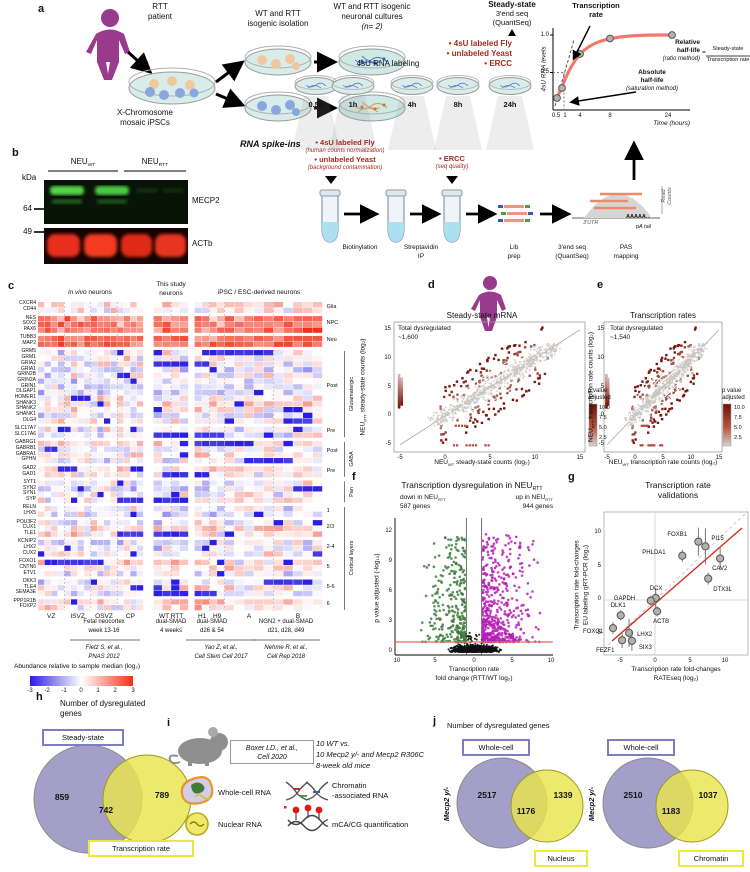 The width and height of the screenshot is (750, 872). Describe the element at coordinates (162, 795) in the screenshot. I see `venn-h-count-b: 789` at that location.